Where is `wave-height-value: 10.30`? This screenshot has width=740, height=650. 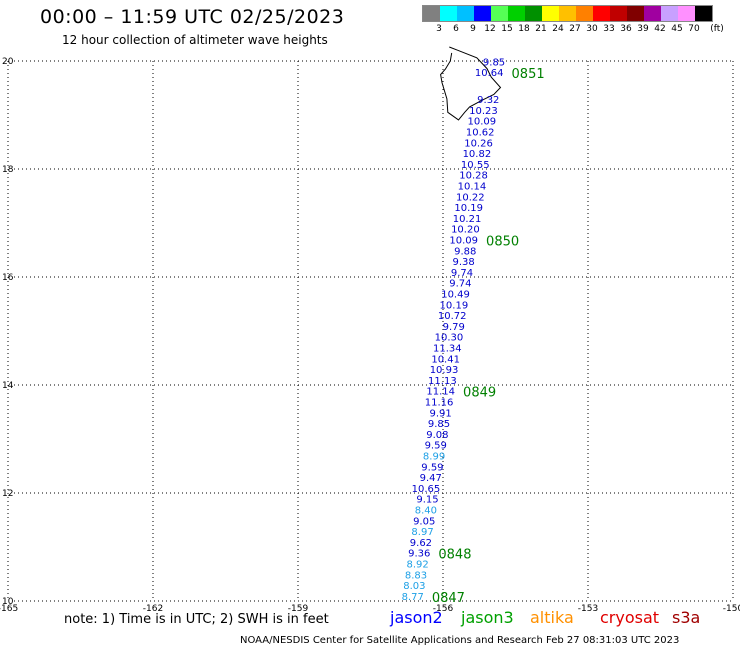
wave-height-value: 10.30 is located at coordinates (449, 338).